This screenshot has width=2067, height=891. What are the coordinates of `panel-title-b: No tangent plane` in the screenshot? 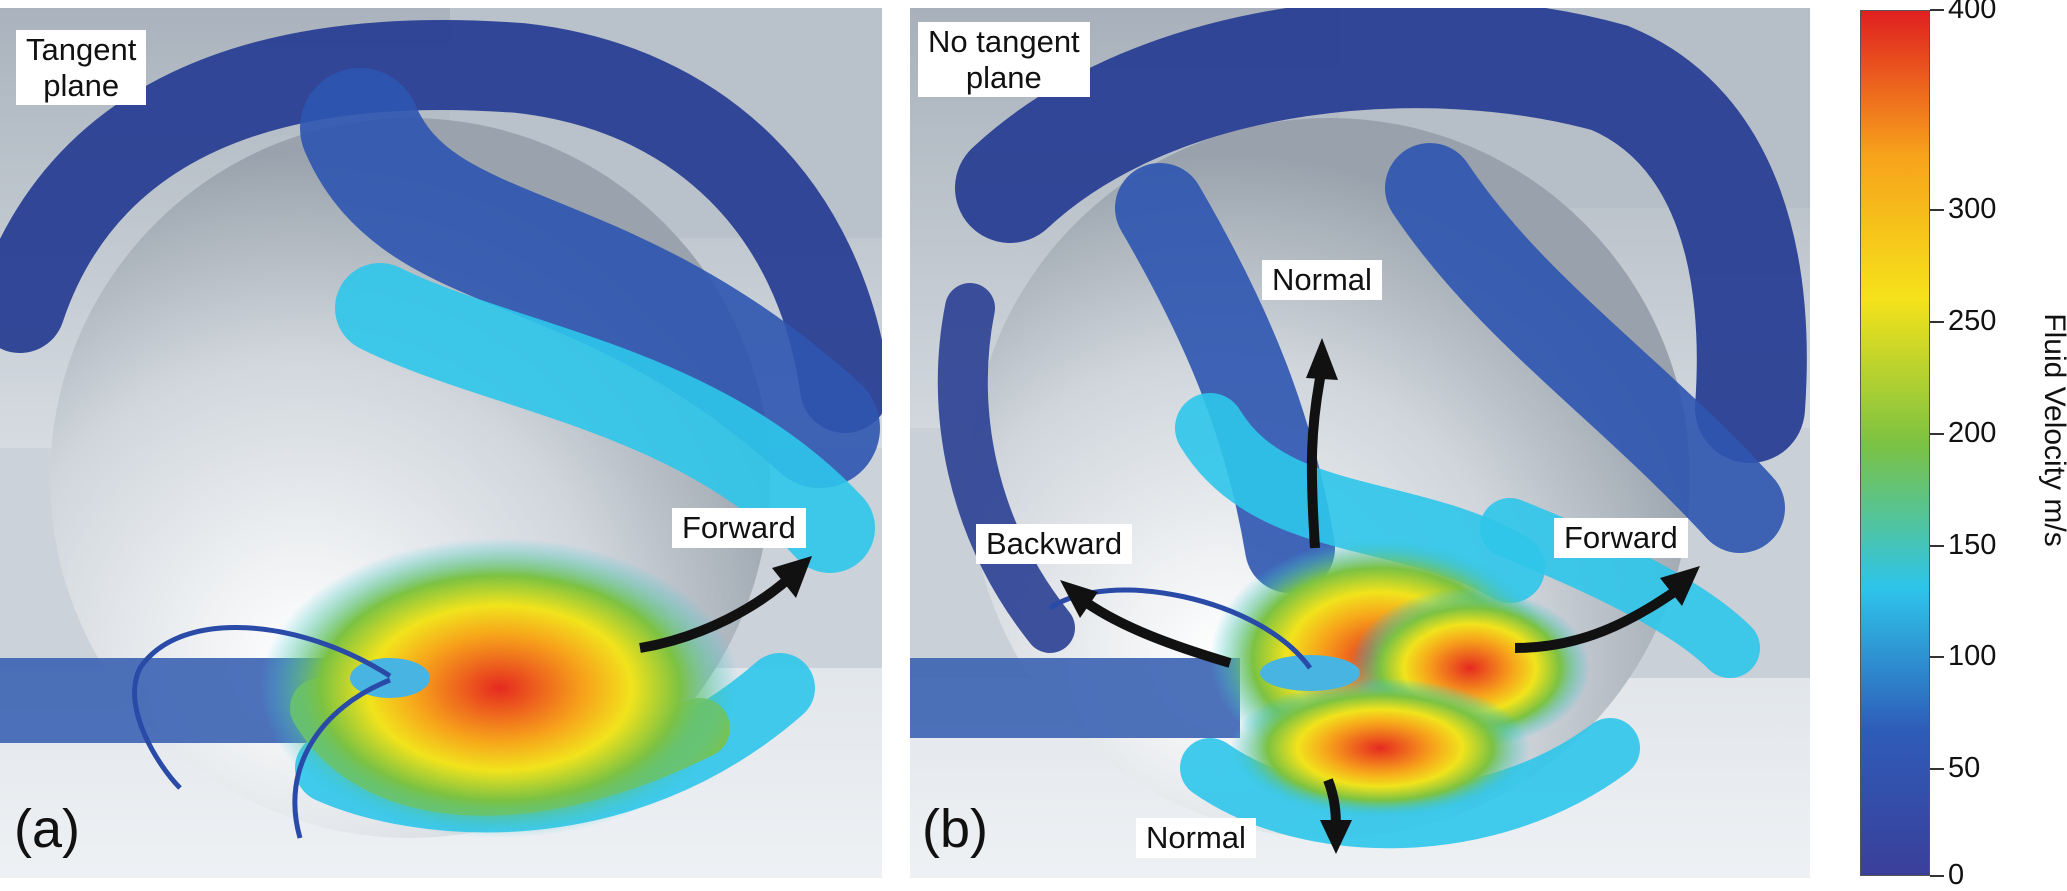 It's located at (1004, 60).